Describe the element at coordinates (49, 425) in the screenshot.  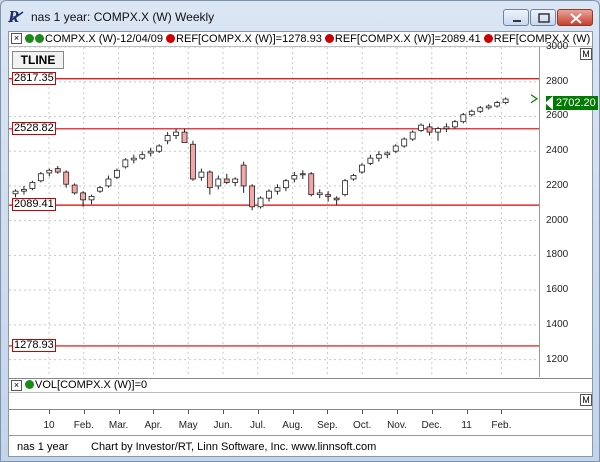
I see `date-tick-label: 10` at that location.